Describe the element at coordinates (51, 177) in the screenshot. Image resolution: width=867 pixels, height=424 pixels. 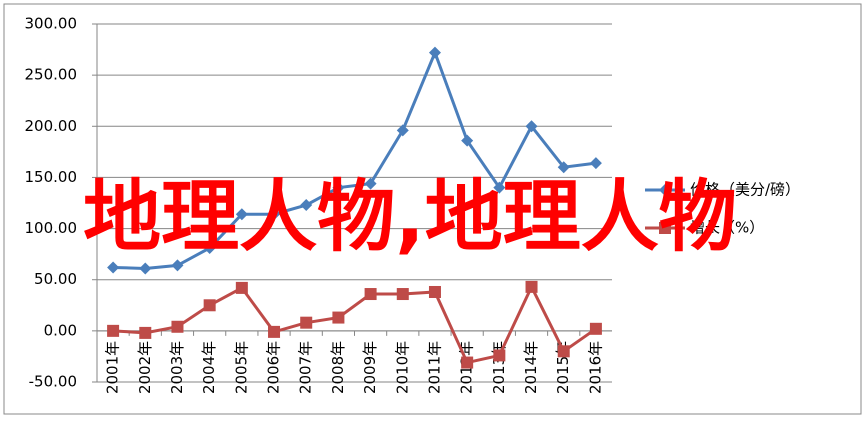
I see `y-tick-label: 150.00` at that location.